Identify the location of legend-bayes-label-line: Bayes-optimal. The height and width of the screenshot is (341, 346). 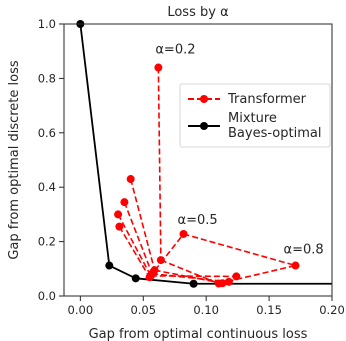
(274, 133).